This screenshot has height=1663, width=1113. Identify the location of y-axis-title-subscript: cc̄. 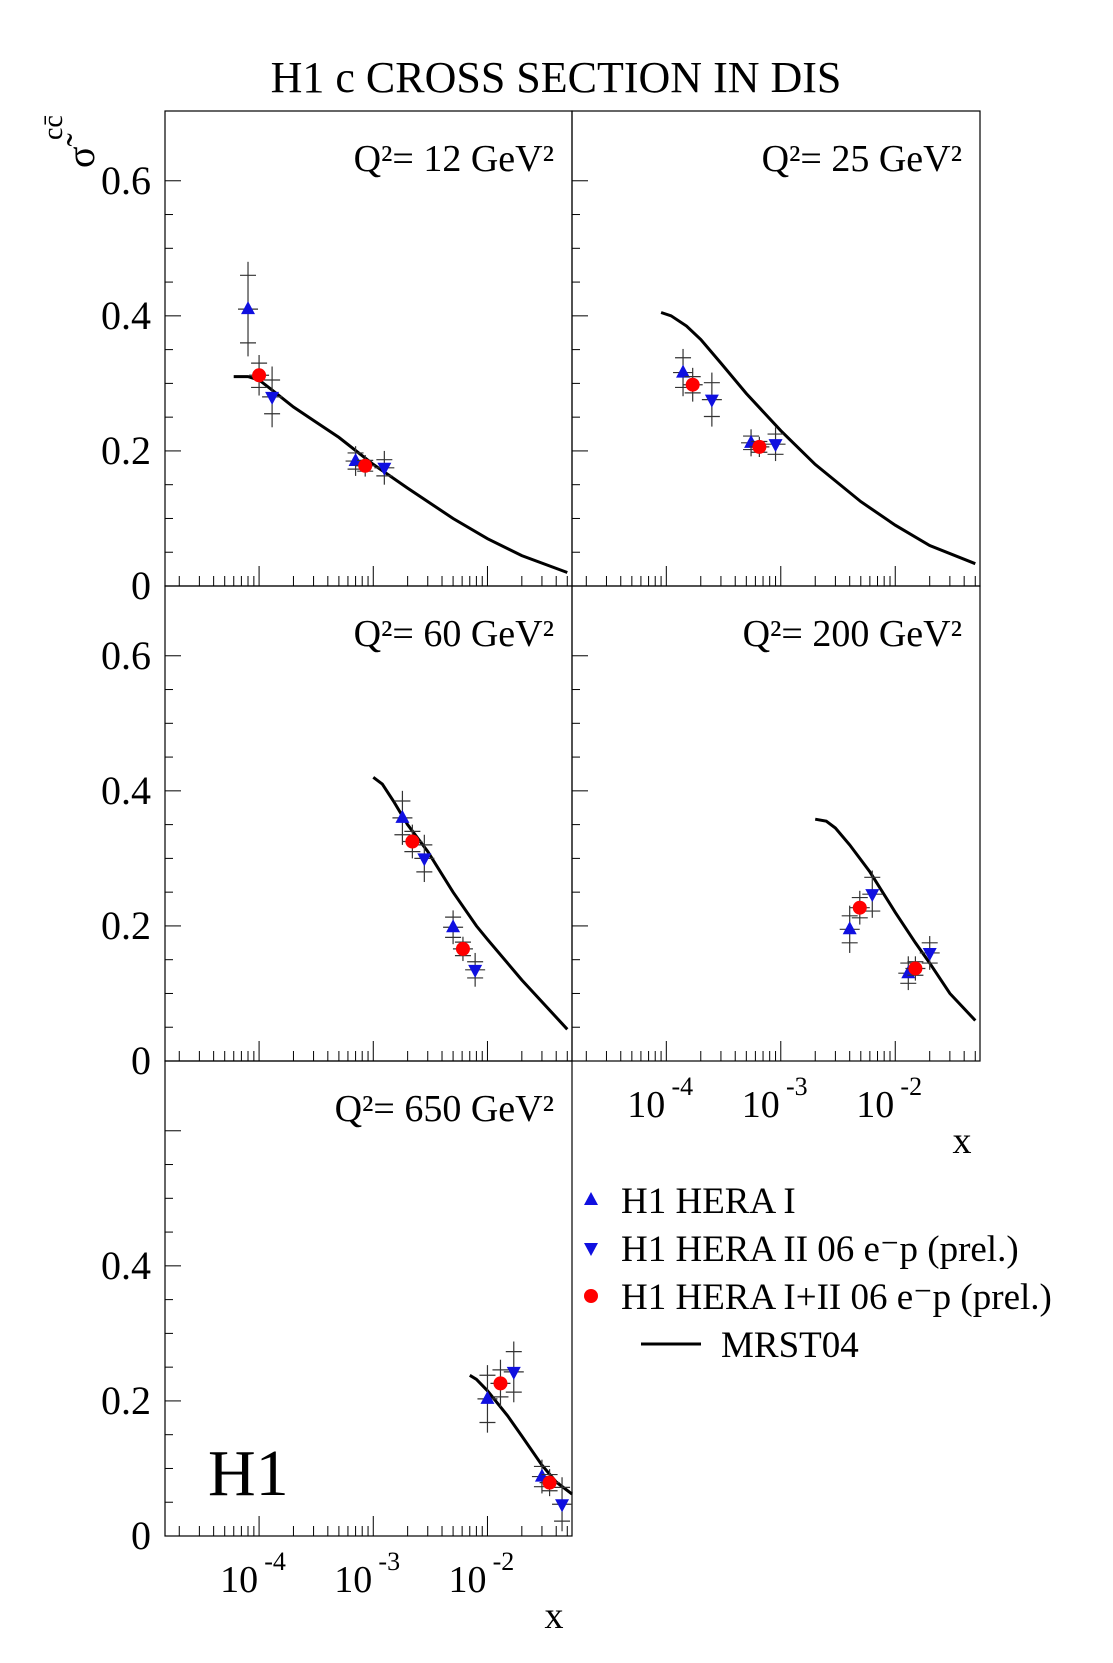
(53, 127).